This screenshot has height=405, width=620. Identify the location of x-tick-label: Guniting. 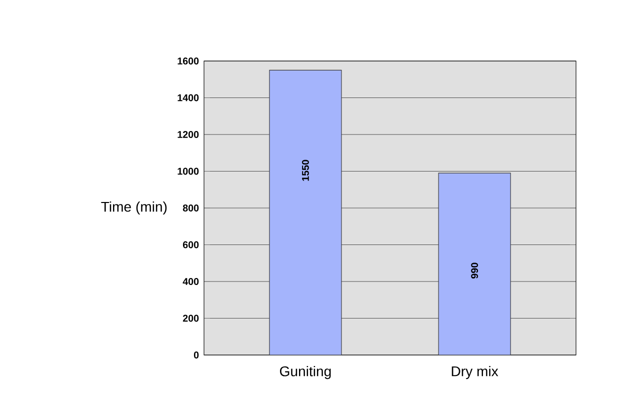
(305, 373).